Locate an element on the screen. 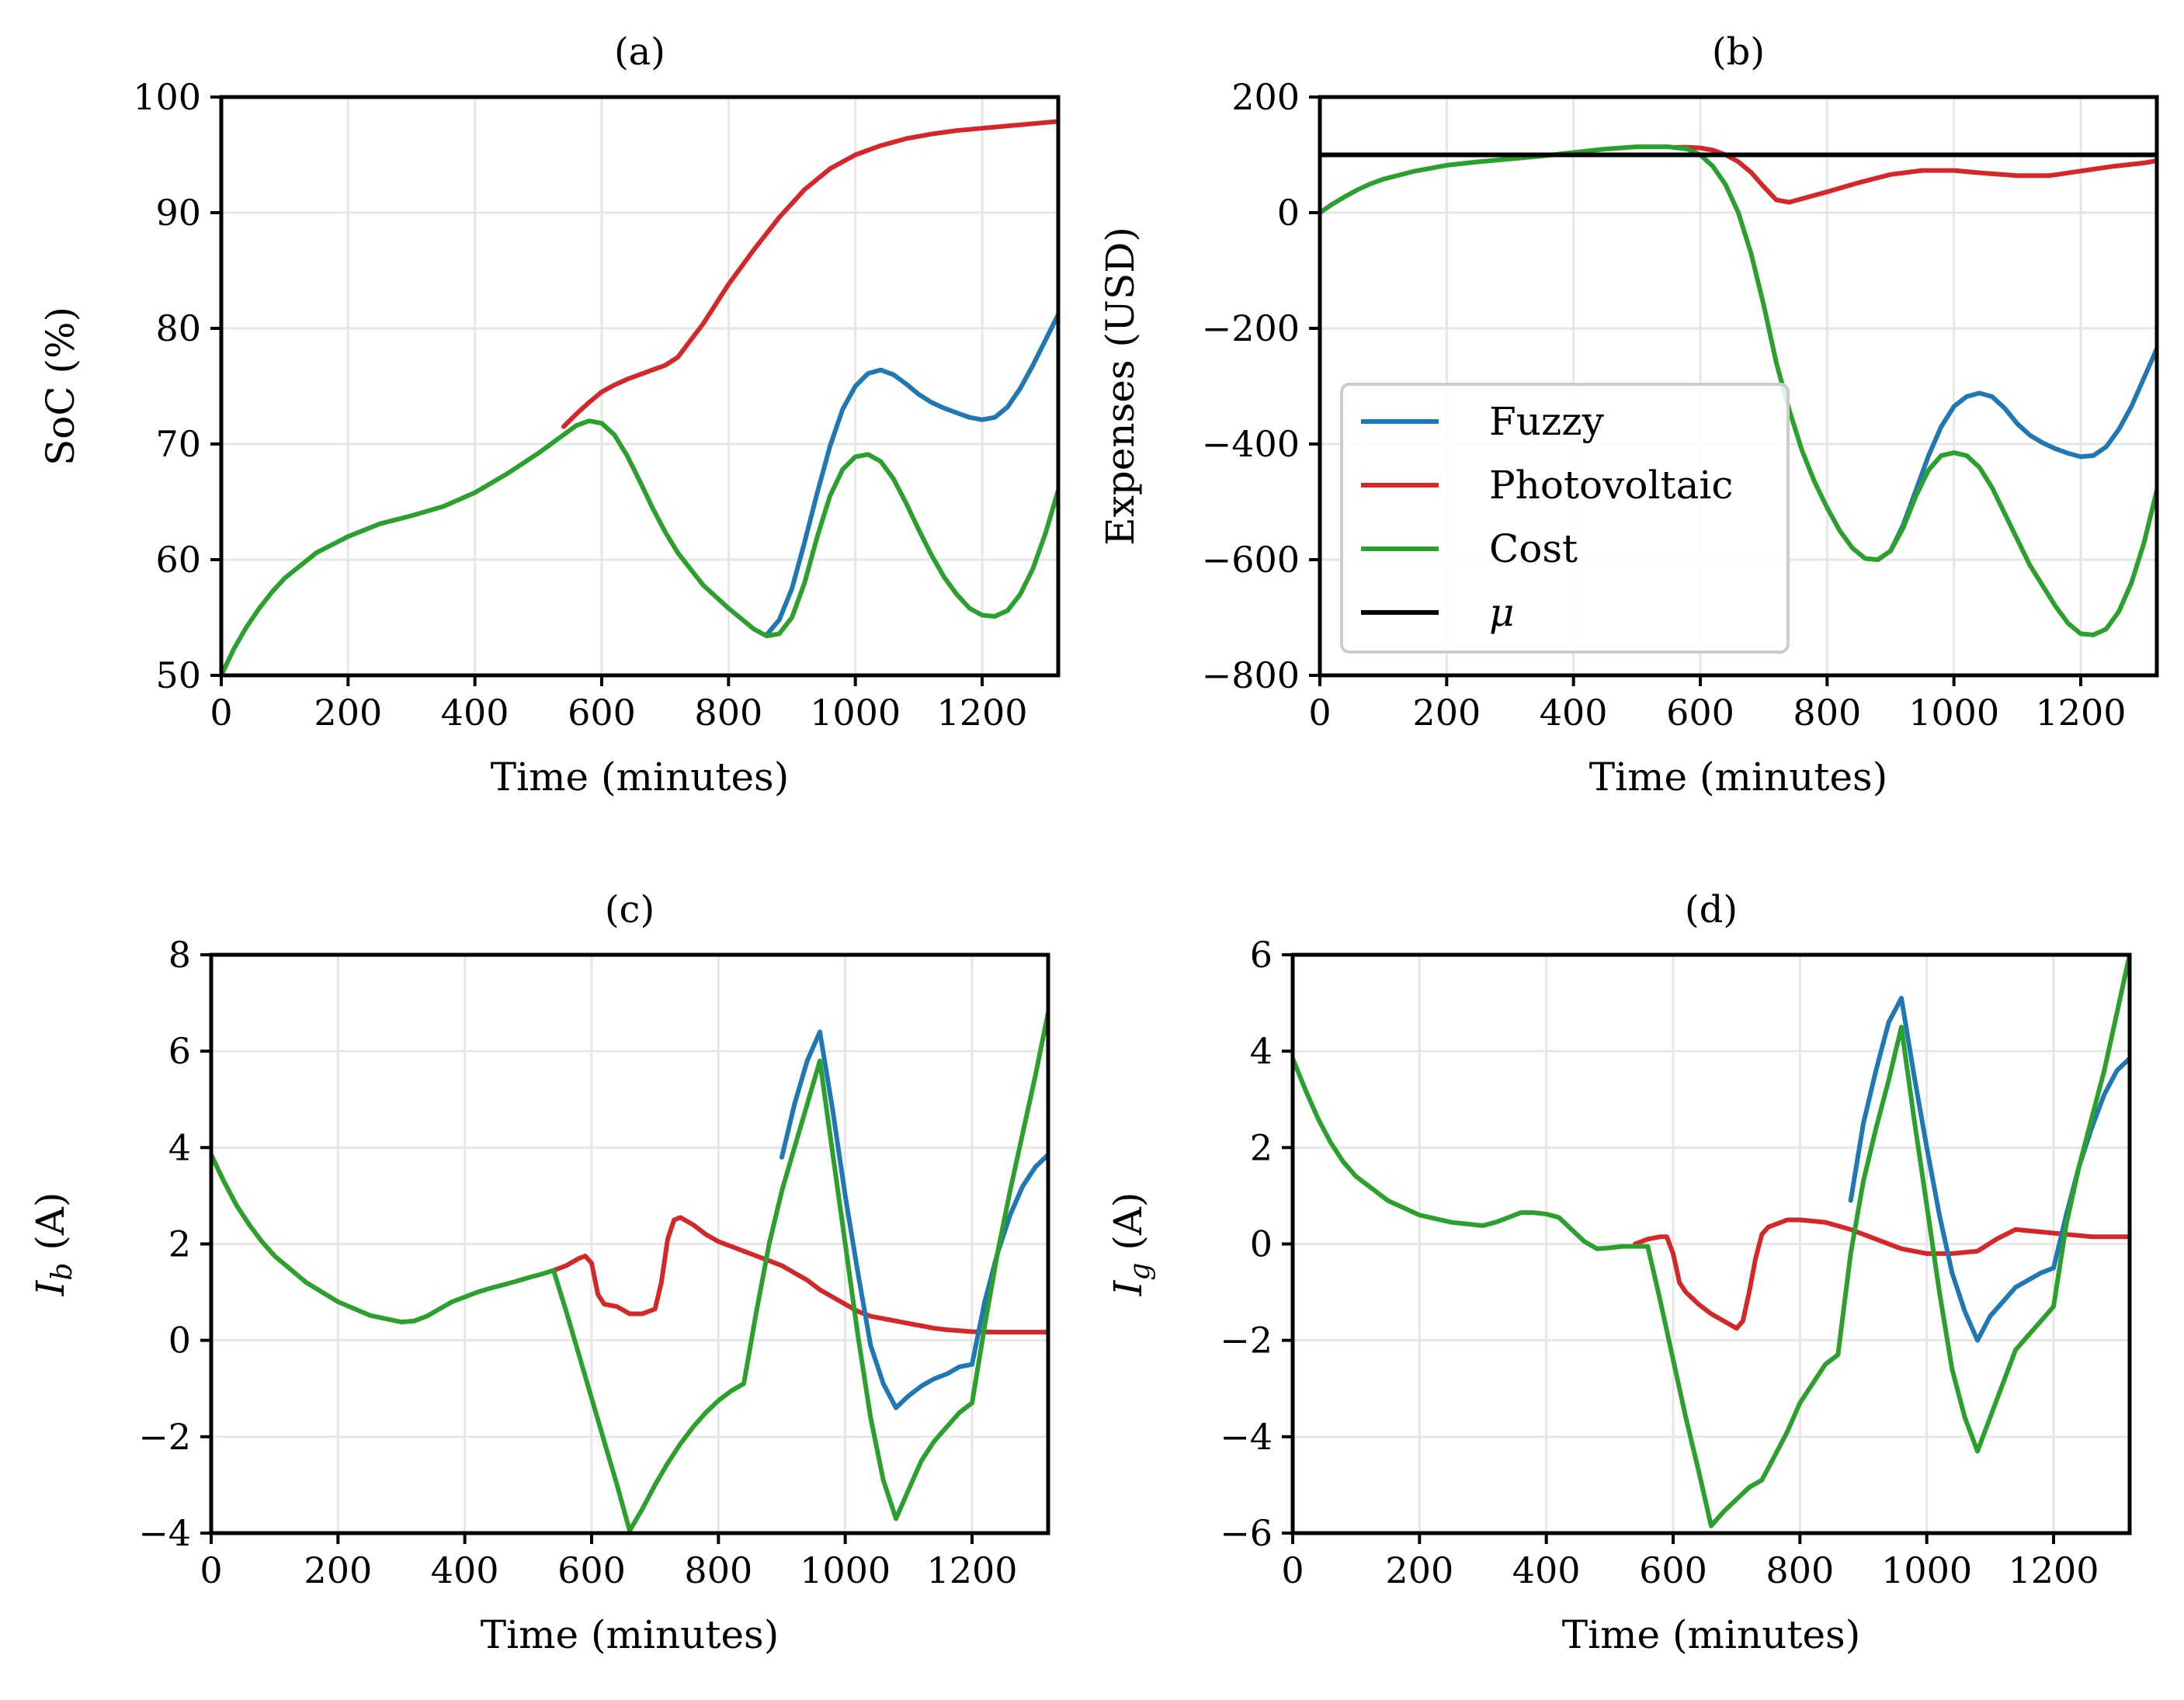  legend-label-photovoltaic: Photovoltaic is located at coordinates (1611, 485).